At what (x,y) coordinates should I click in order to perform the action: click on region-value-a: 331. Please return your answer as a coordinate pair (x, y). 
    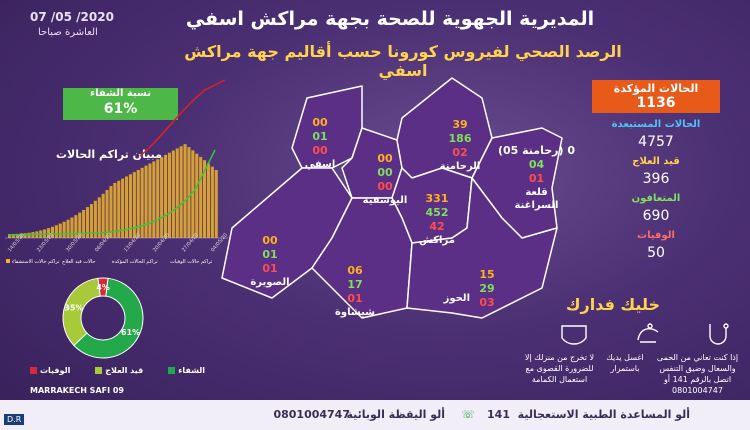
    Looking at the image, I should click on (437, 198).